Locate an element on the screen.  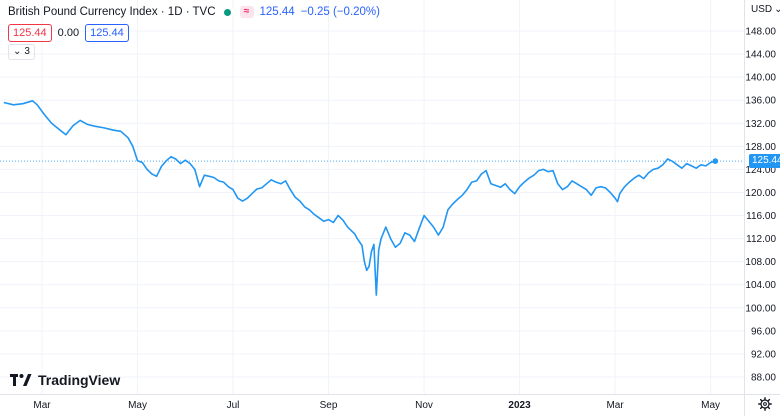
bid-price: 125.44 is located at coordinates (30, 33).